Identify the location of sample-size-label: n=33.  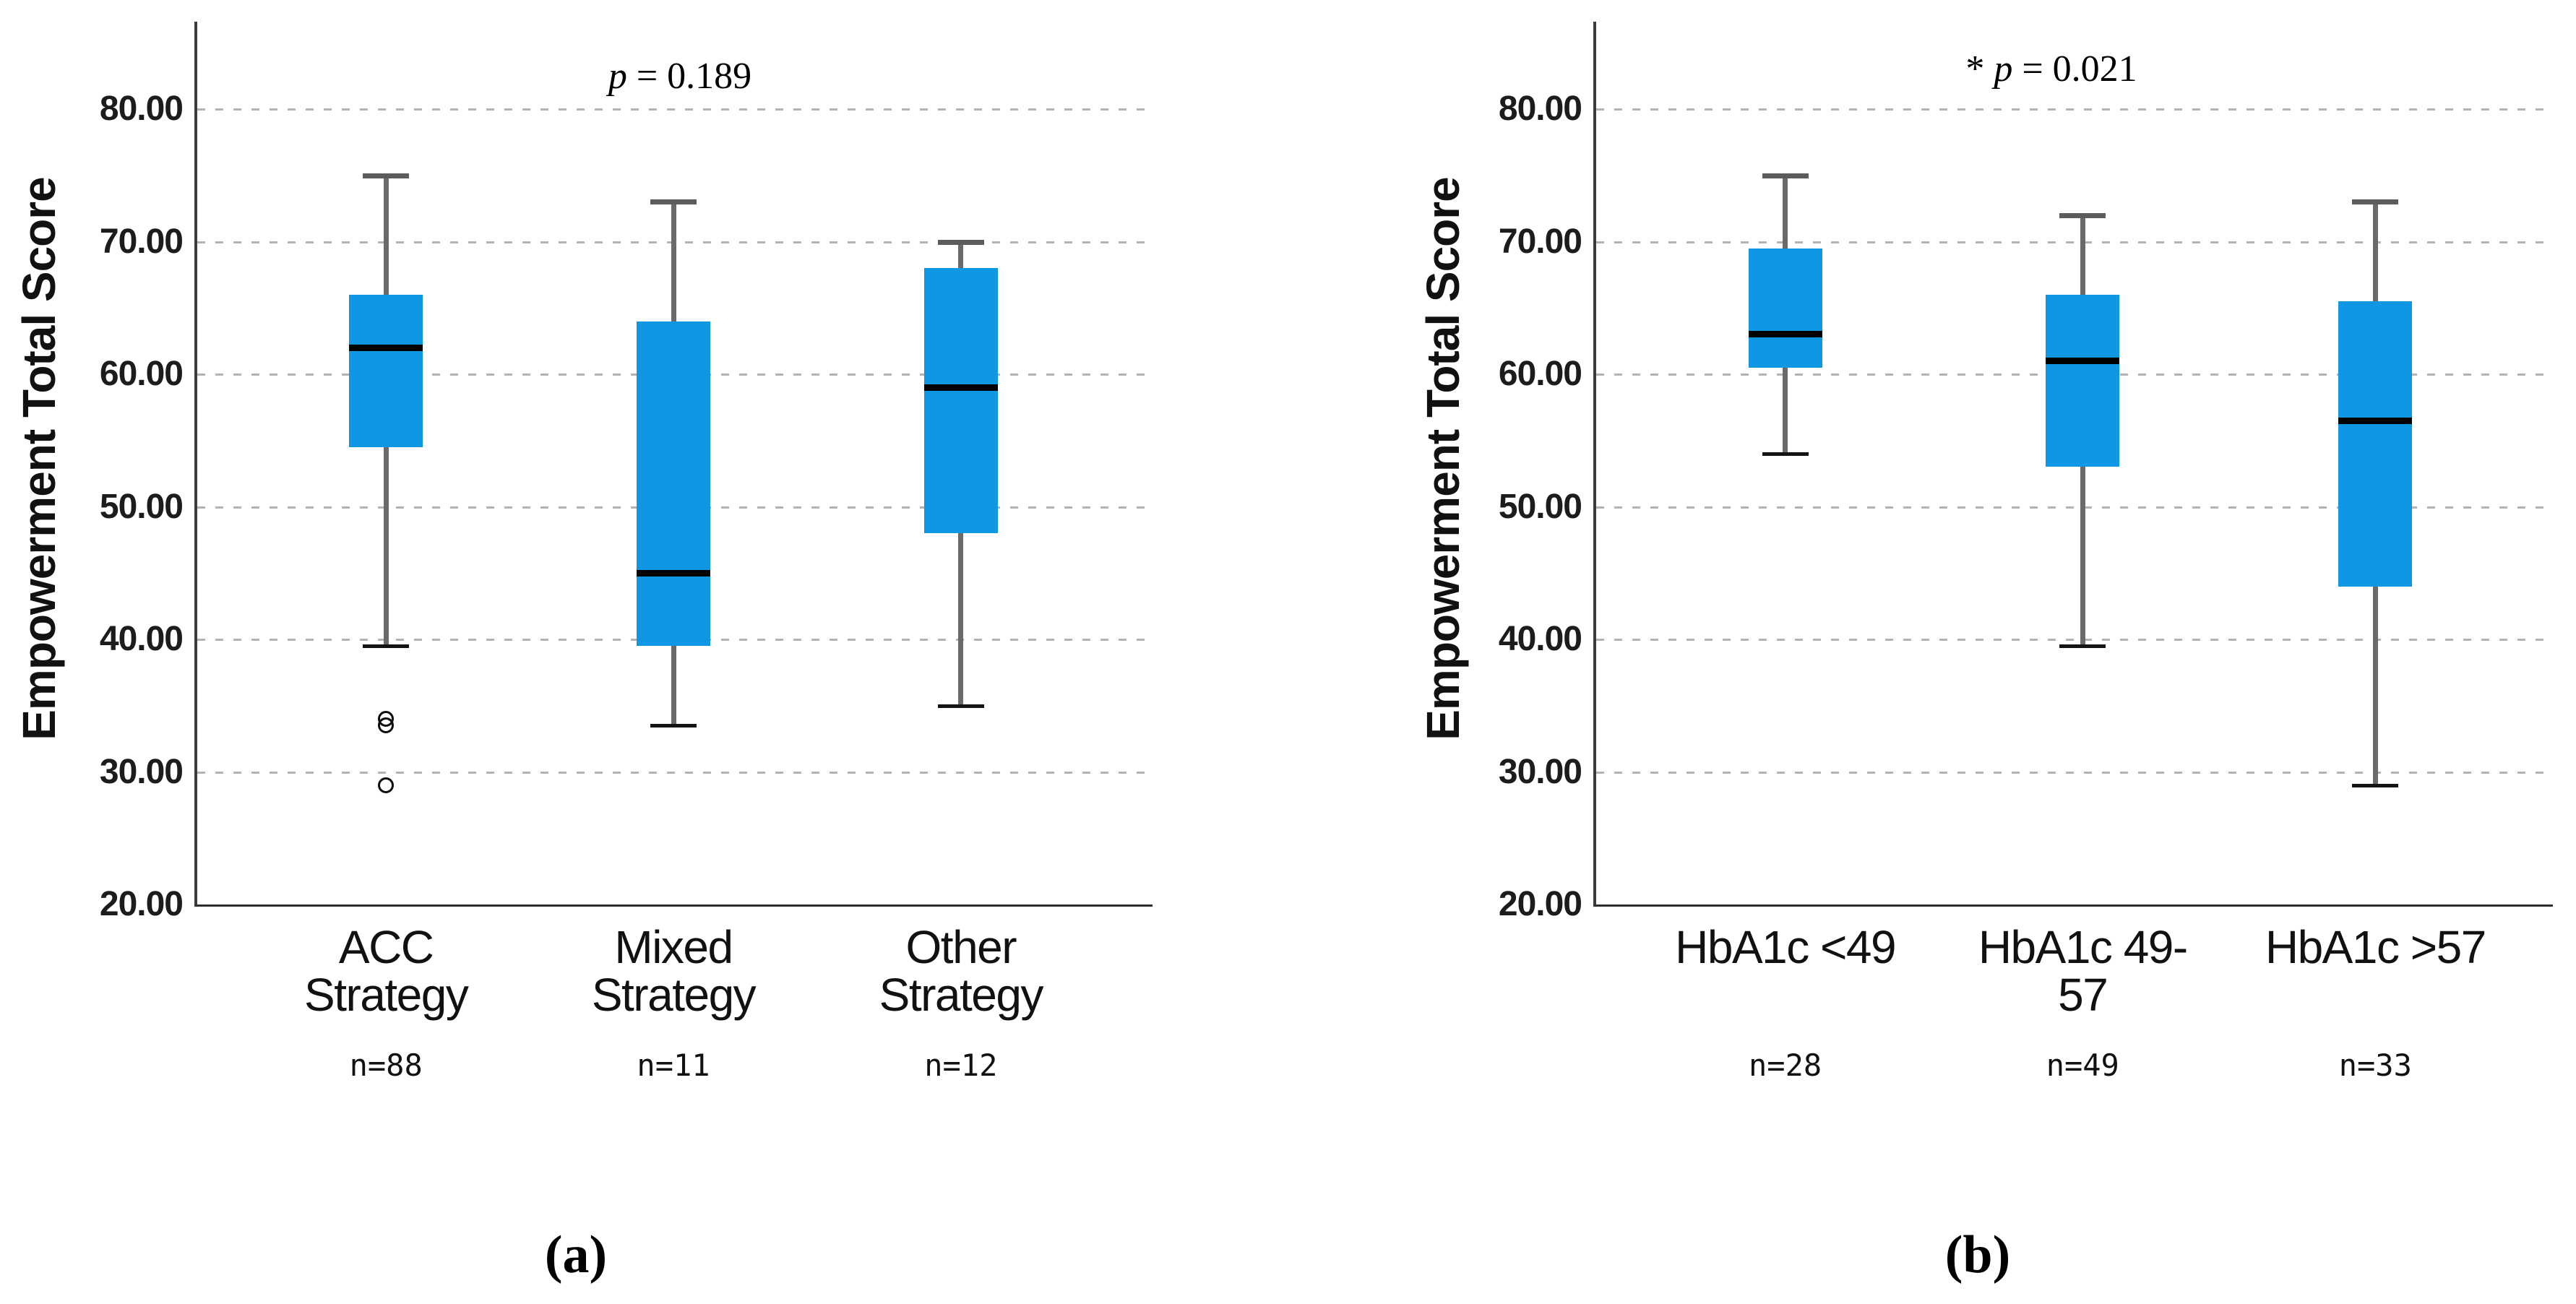
(2375, 1065).